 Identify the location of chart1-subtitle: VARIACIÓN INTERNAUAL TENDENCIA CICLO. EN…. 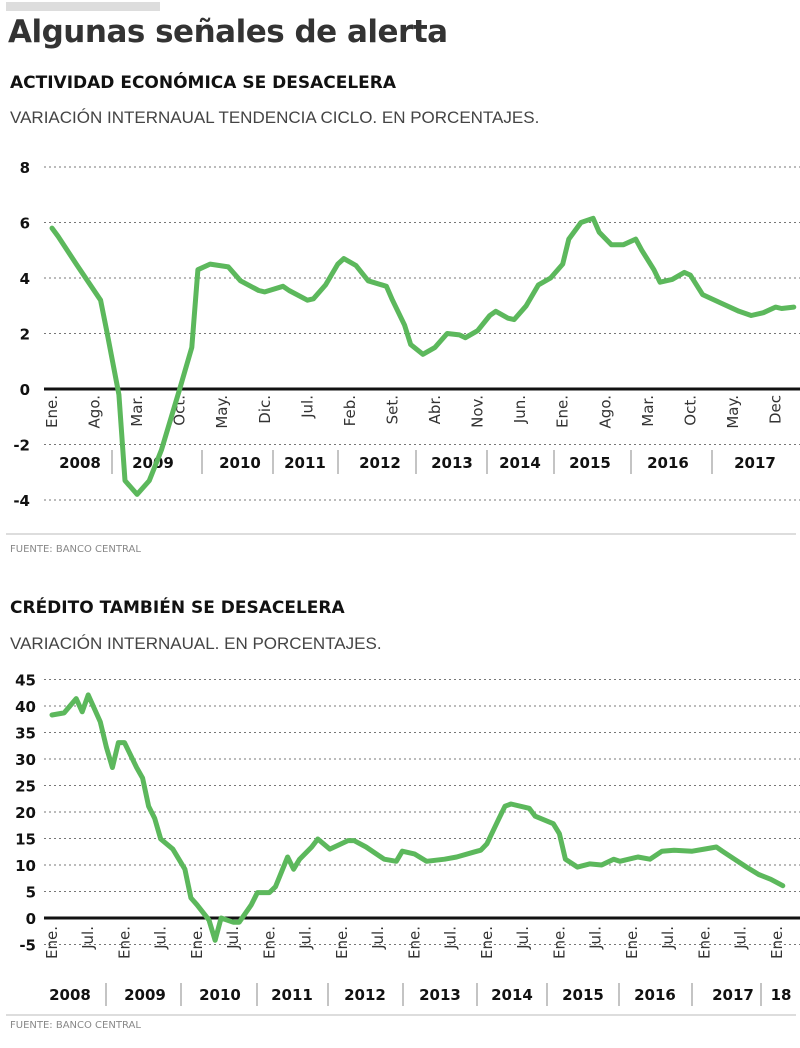
(275, 117).